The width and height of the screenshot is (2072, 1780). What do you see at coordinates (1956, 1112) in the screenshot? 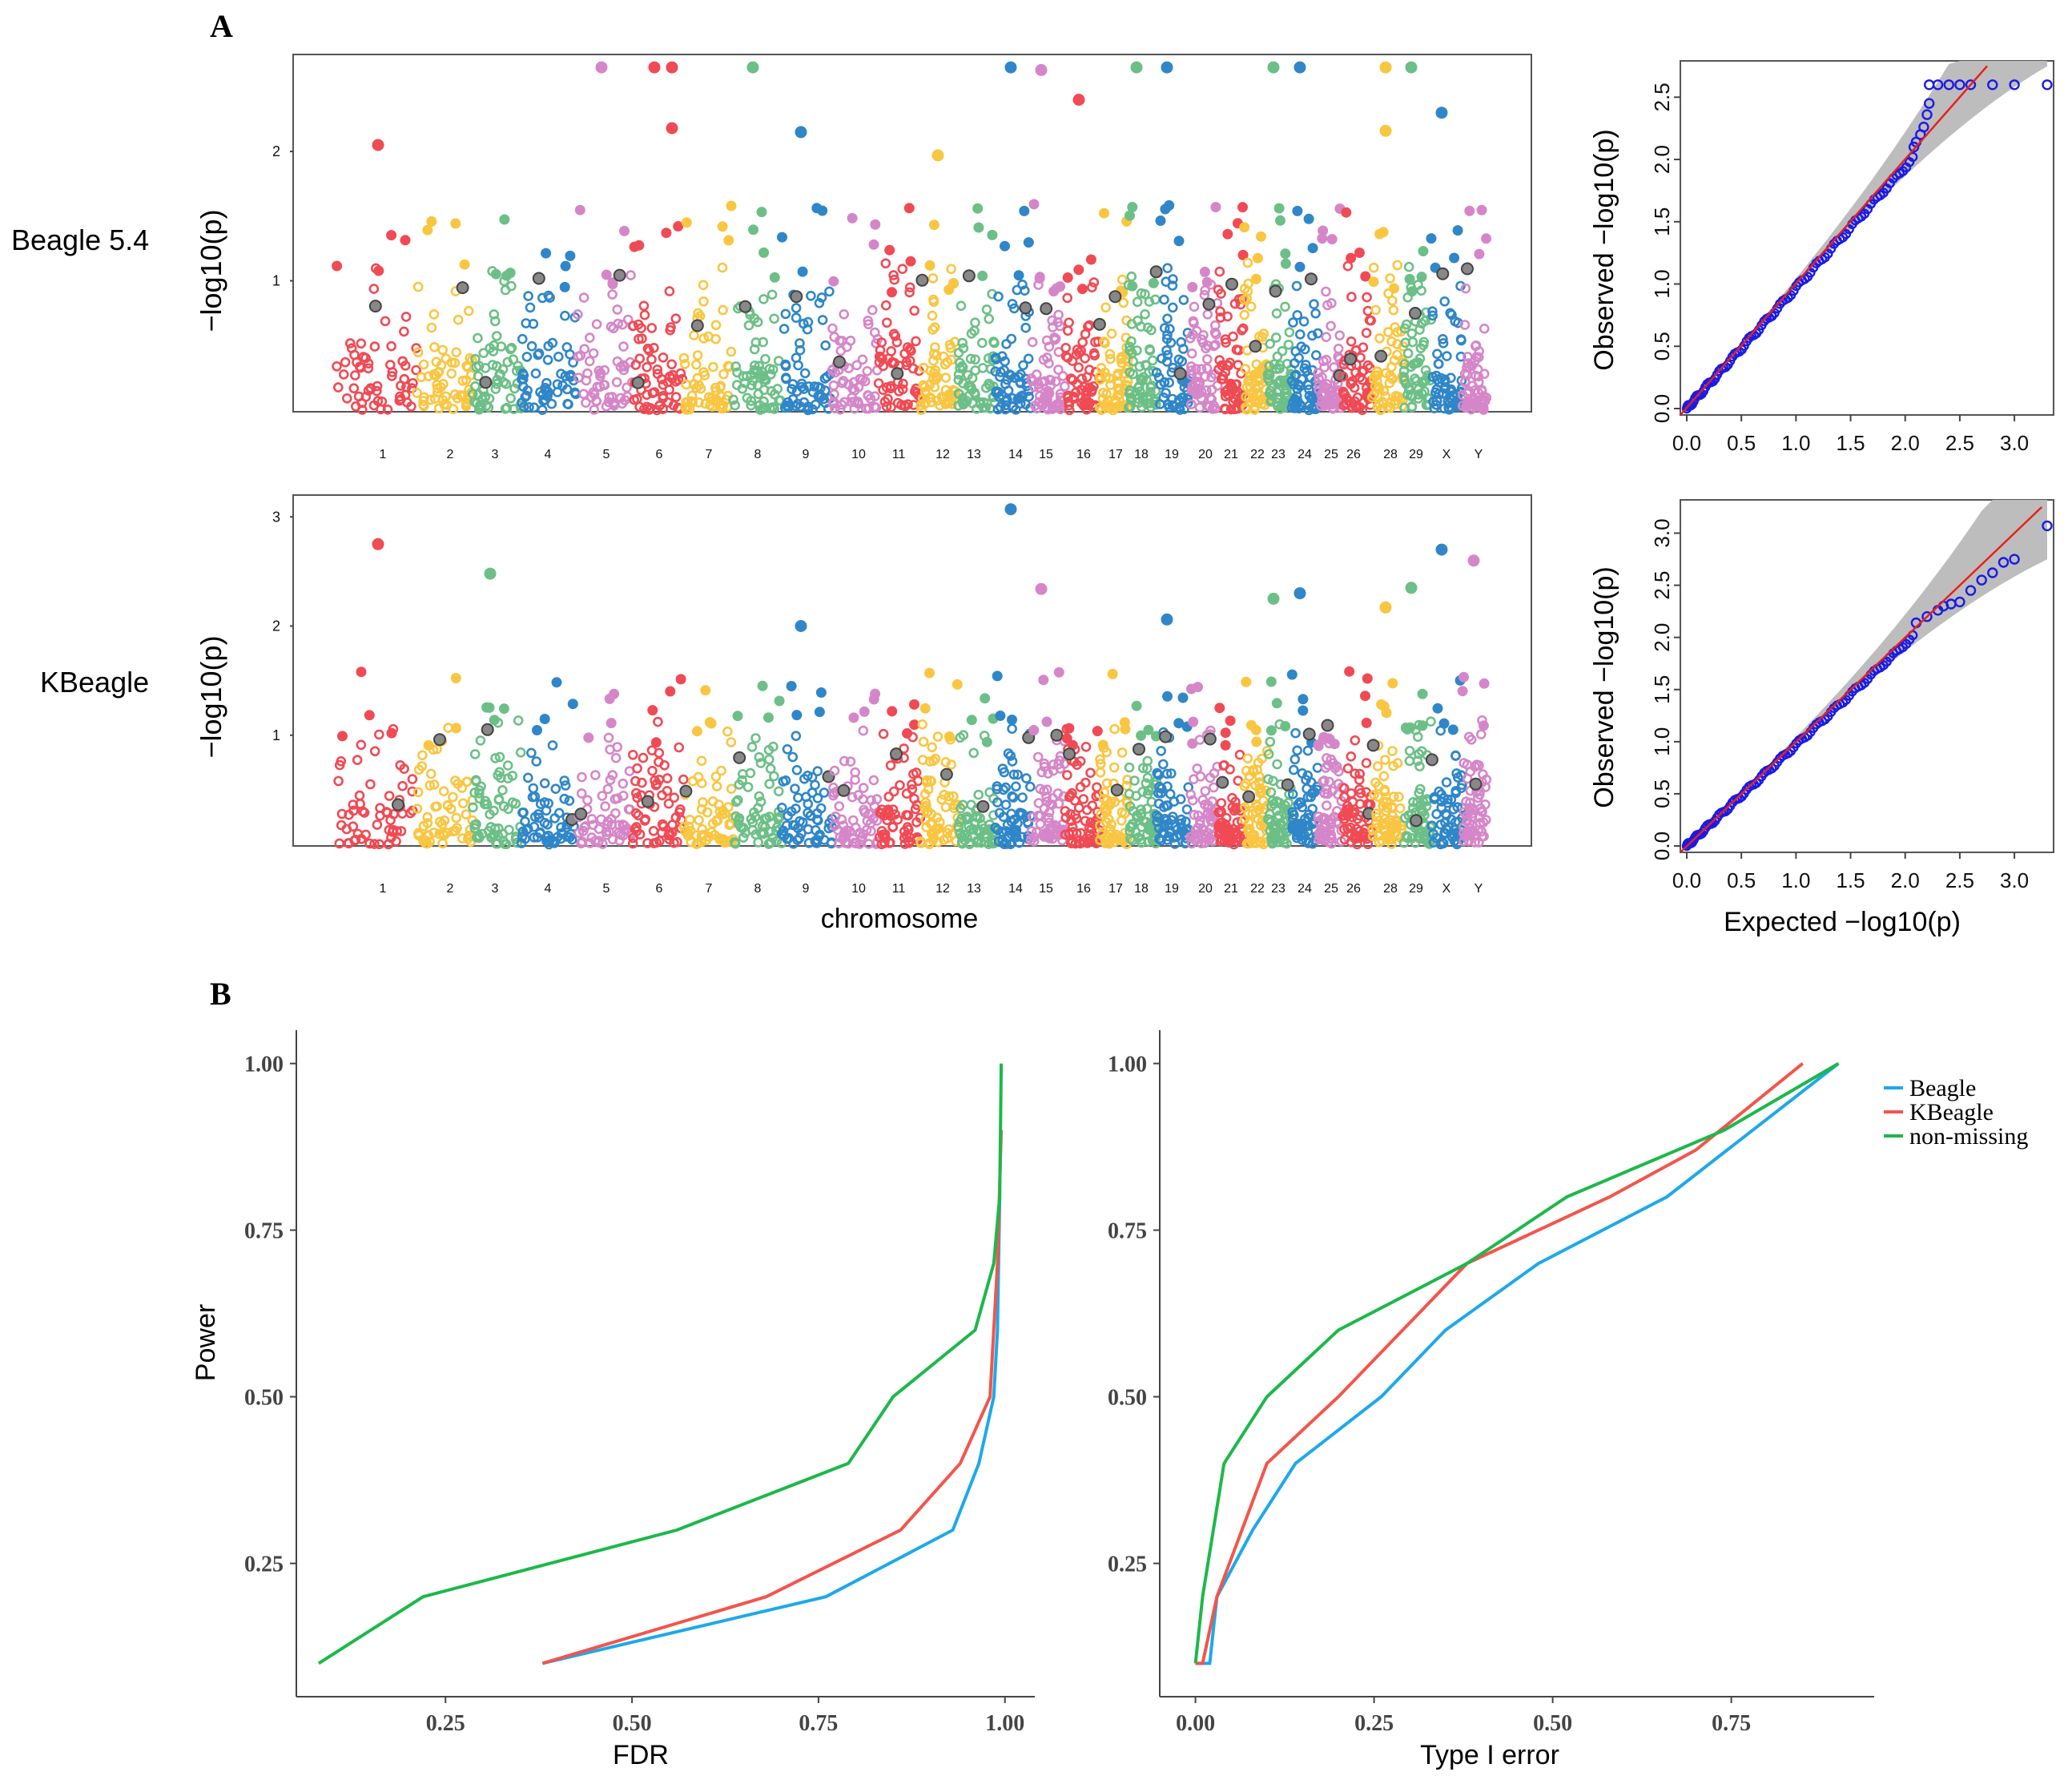
I see `legend: Beagle KBeagle non-missing` at bounding box center [1956, 1112].